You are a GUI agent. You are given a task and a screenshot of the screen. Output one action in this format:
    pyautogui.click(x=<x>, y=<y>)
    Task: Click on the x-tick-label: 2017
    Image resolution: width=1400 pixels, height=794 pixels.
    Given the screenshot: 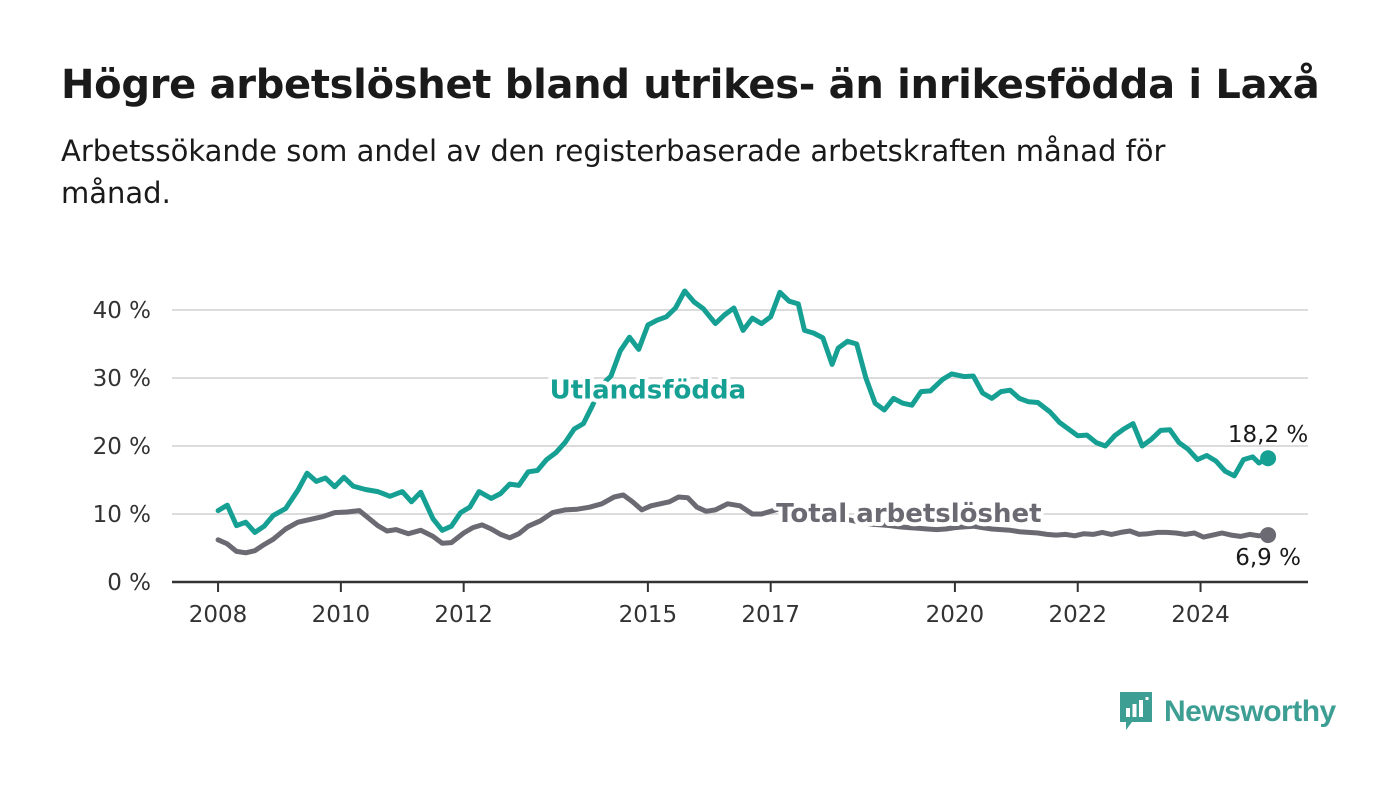 What is the action you would take?
    pyautogui.click(x=770, y=615)
    